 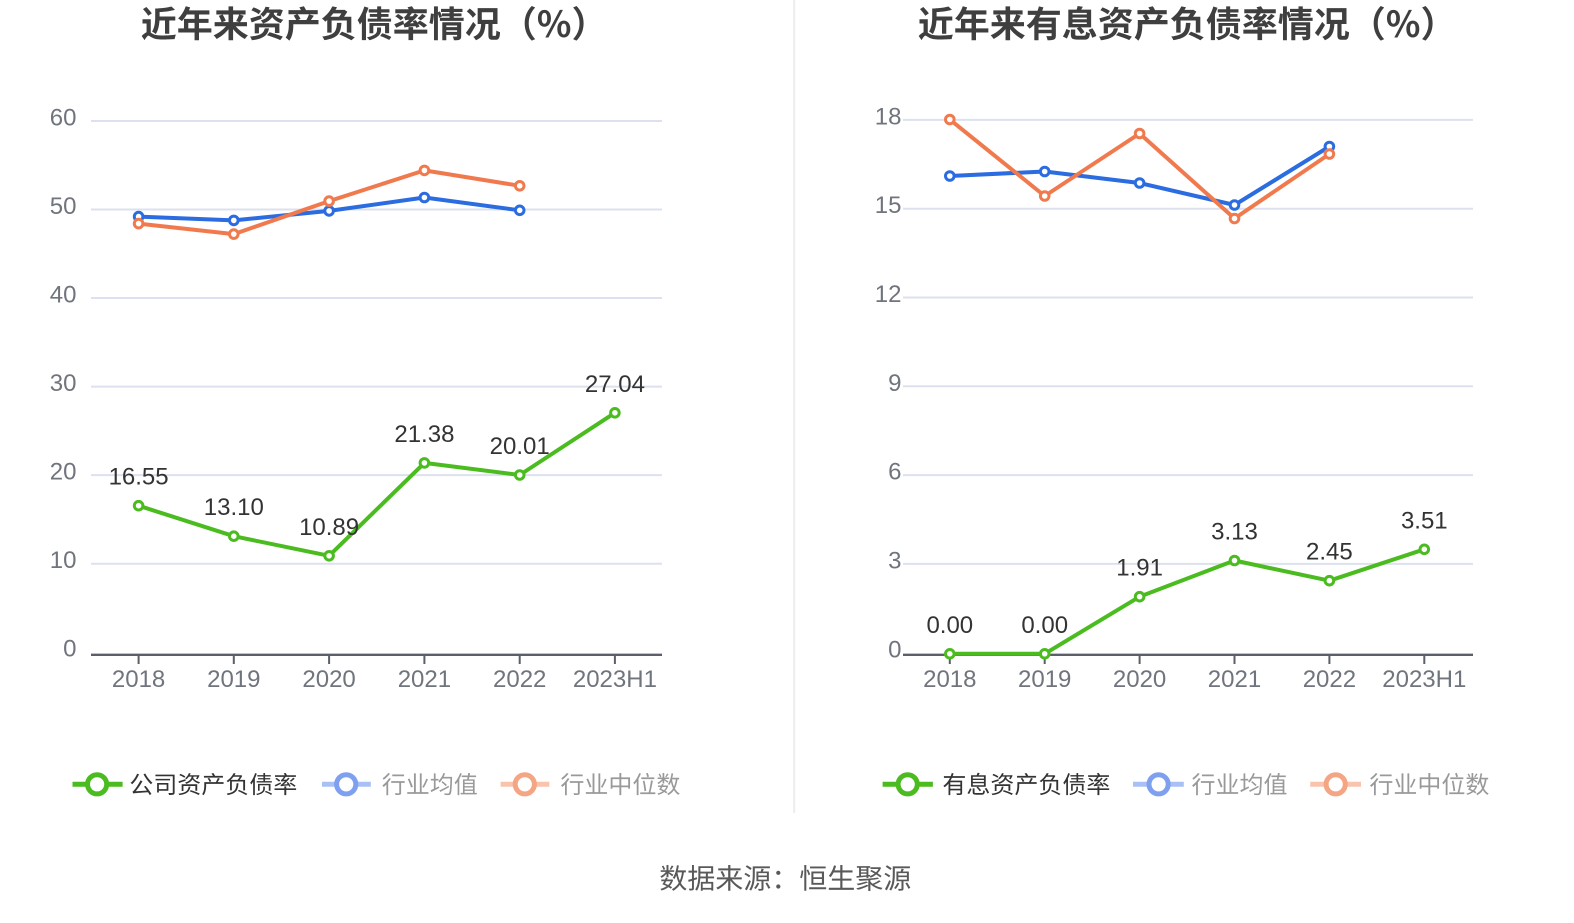 What do you see at coordinates (888, 205) in the screenshot?
I see `svg-text: 15` at bounding box center [888, 205].